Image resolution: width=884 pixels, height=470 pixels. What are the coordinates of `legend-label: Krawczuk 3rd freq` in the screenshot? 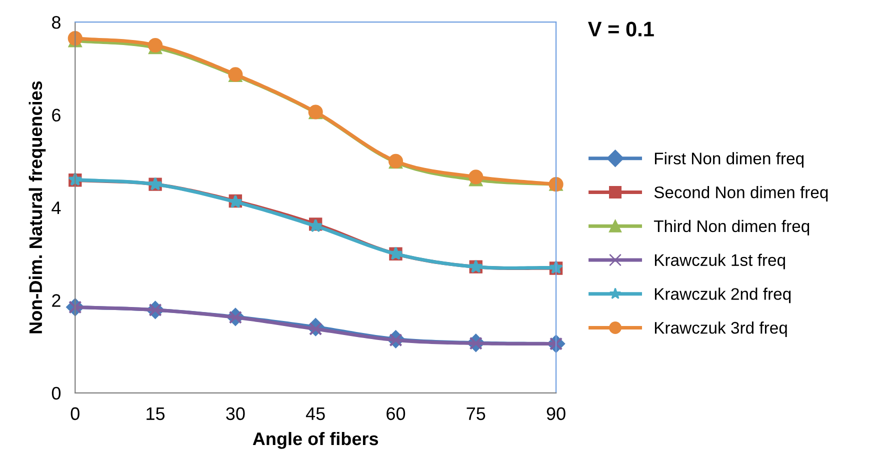 It's located at (720, 329).